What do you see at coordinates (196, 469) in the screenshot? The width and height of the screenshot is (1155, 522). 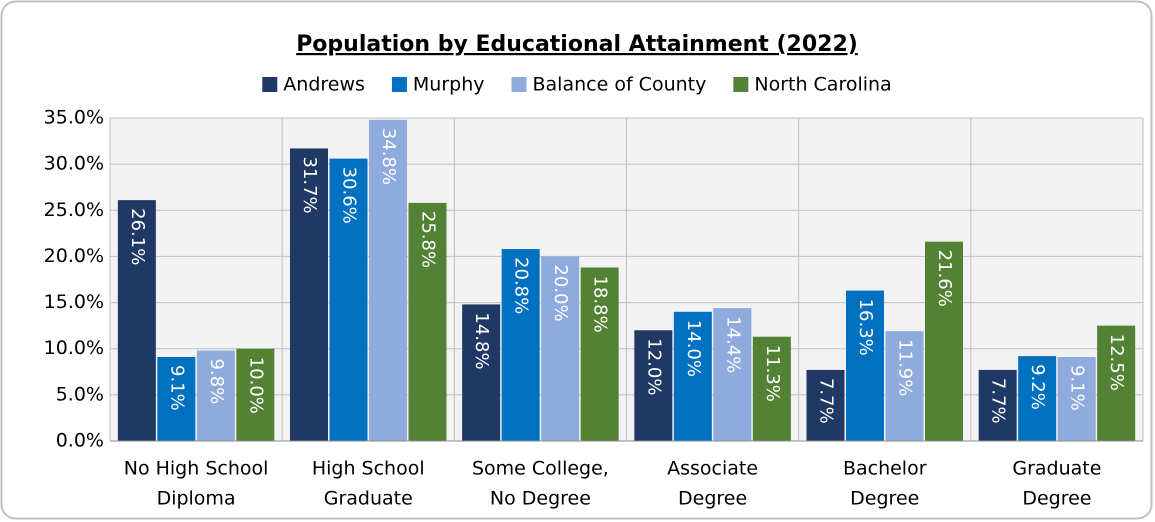 I see `x-tick-label: No High School` at bounding box center [196, 469].